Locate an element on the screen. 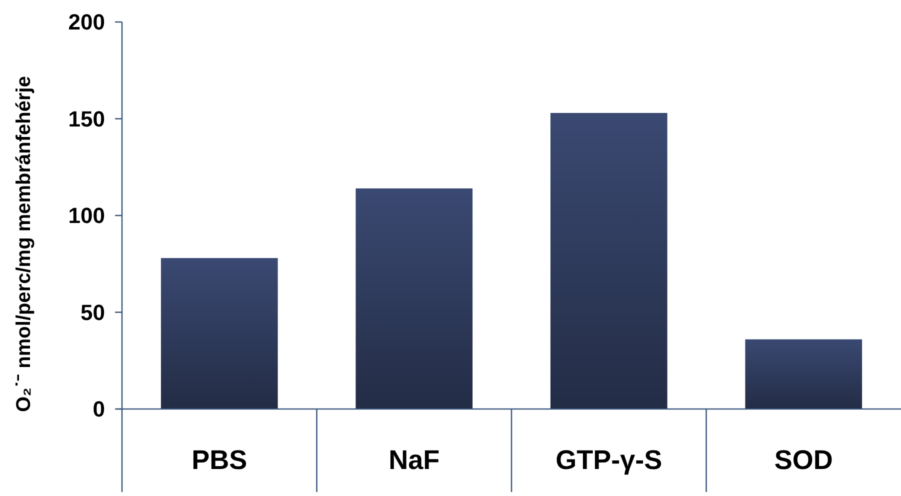 This screenshot has width=901, height=496. y-tick-label: 150 is located at coordinates (86, 119).